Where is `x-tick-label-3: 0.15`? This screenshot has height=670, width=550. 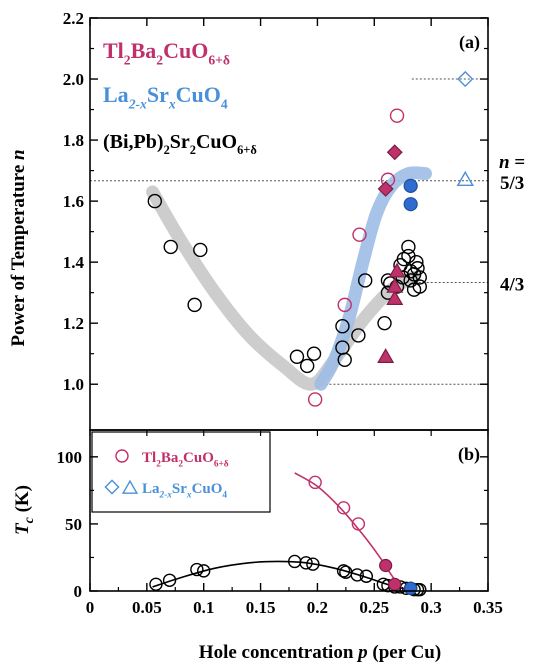
x-tick-label-3: 0.15 is located at coordinates (261, 607).